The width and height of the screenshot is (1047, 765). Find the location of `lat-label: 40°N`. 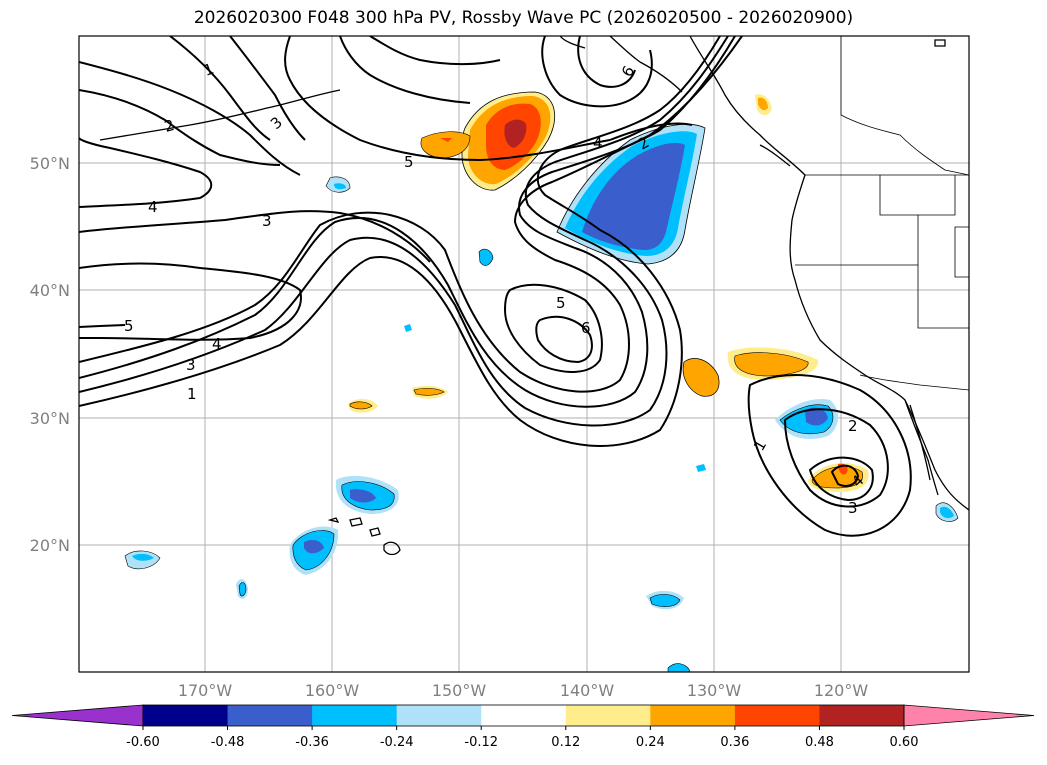

lat-label: 40°N is located at coordinates (50, 290).